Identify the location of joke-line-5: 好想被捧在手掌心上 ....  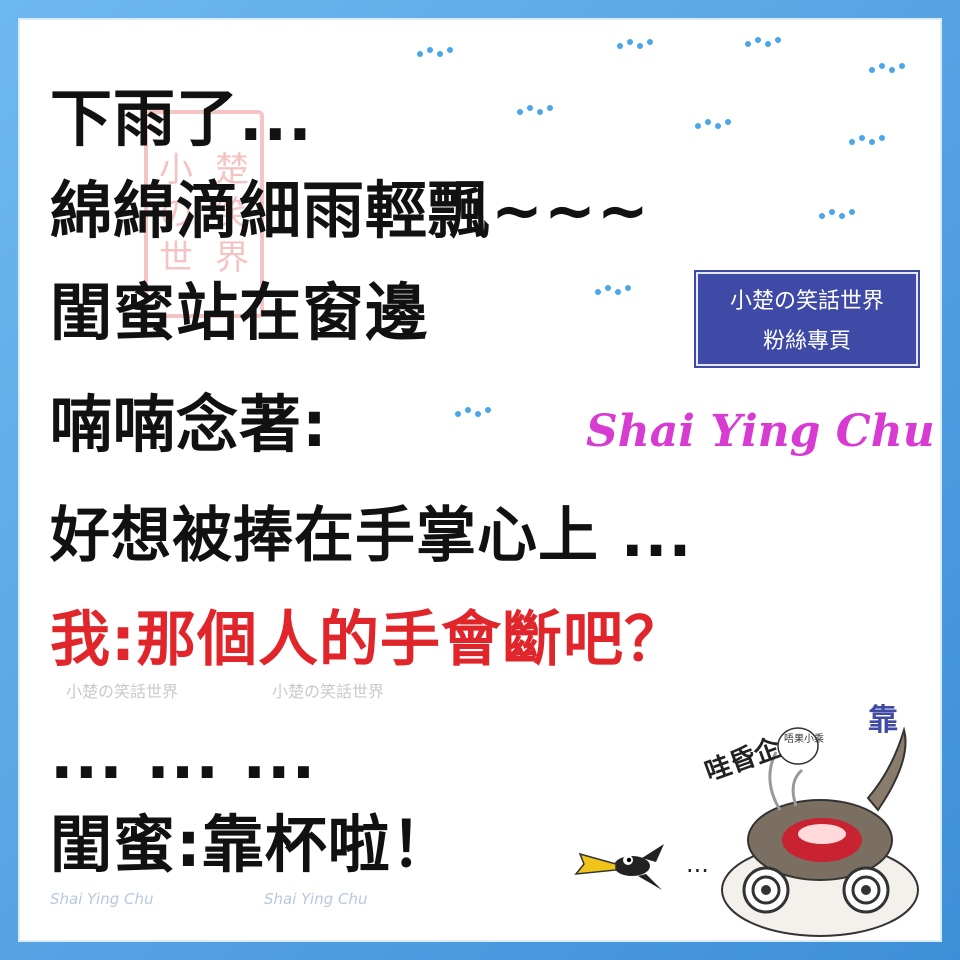
(371, 536).